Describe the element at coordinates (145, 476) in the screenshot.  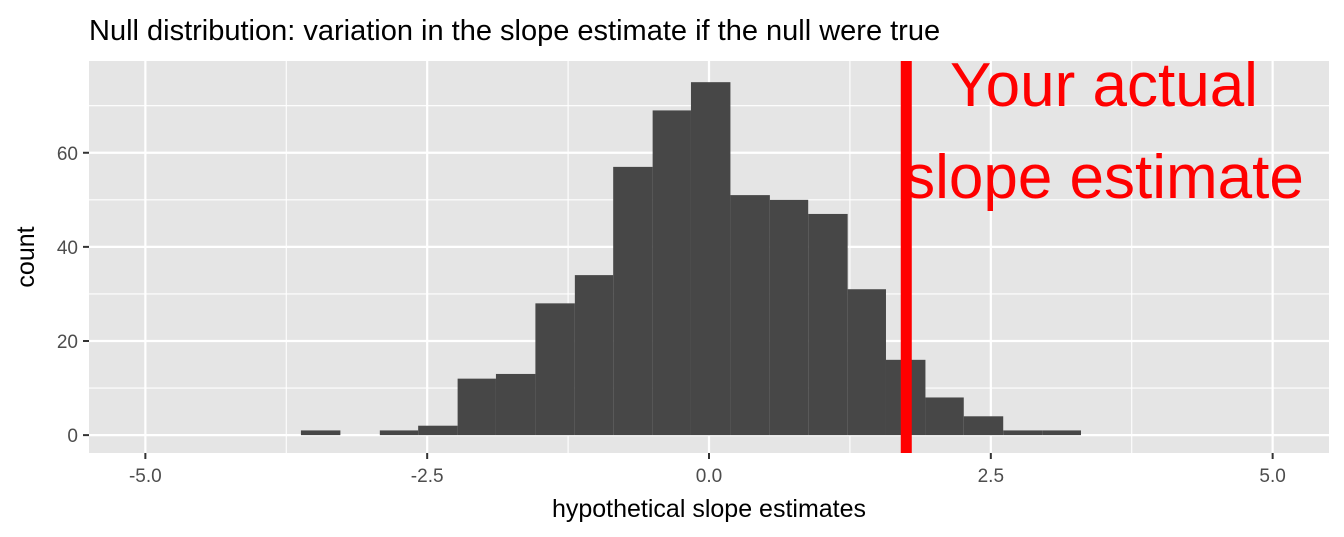
I see `x-tick-label: -5.0` at that location.